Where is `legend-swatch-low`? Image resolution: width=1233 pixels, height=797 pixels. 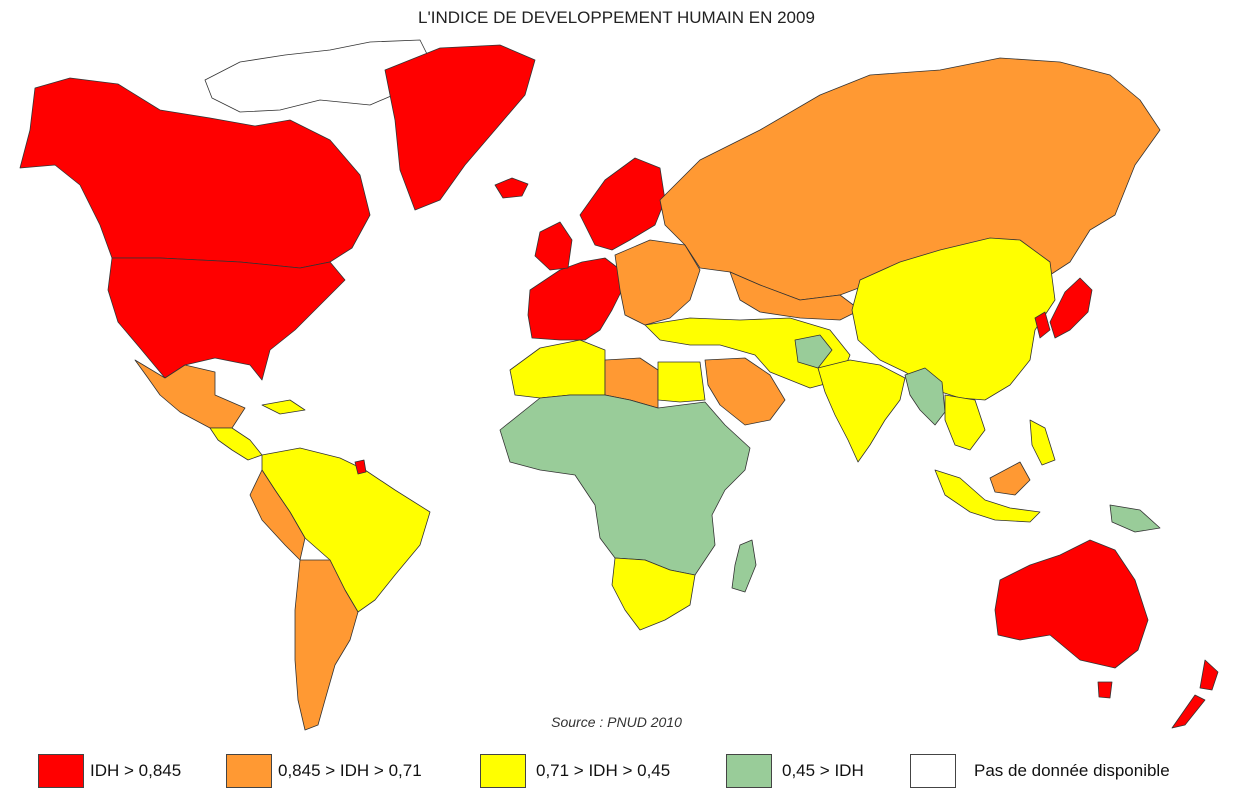
legend-swatch-low is located at coordinates (749, 771).